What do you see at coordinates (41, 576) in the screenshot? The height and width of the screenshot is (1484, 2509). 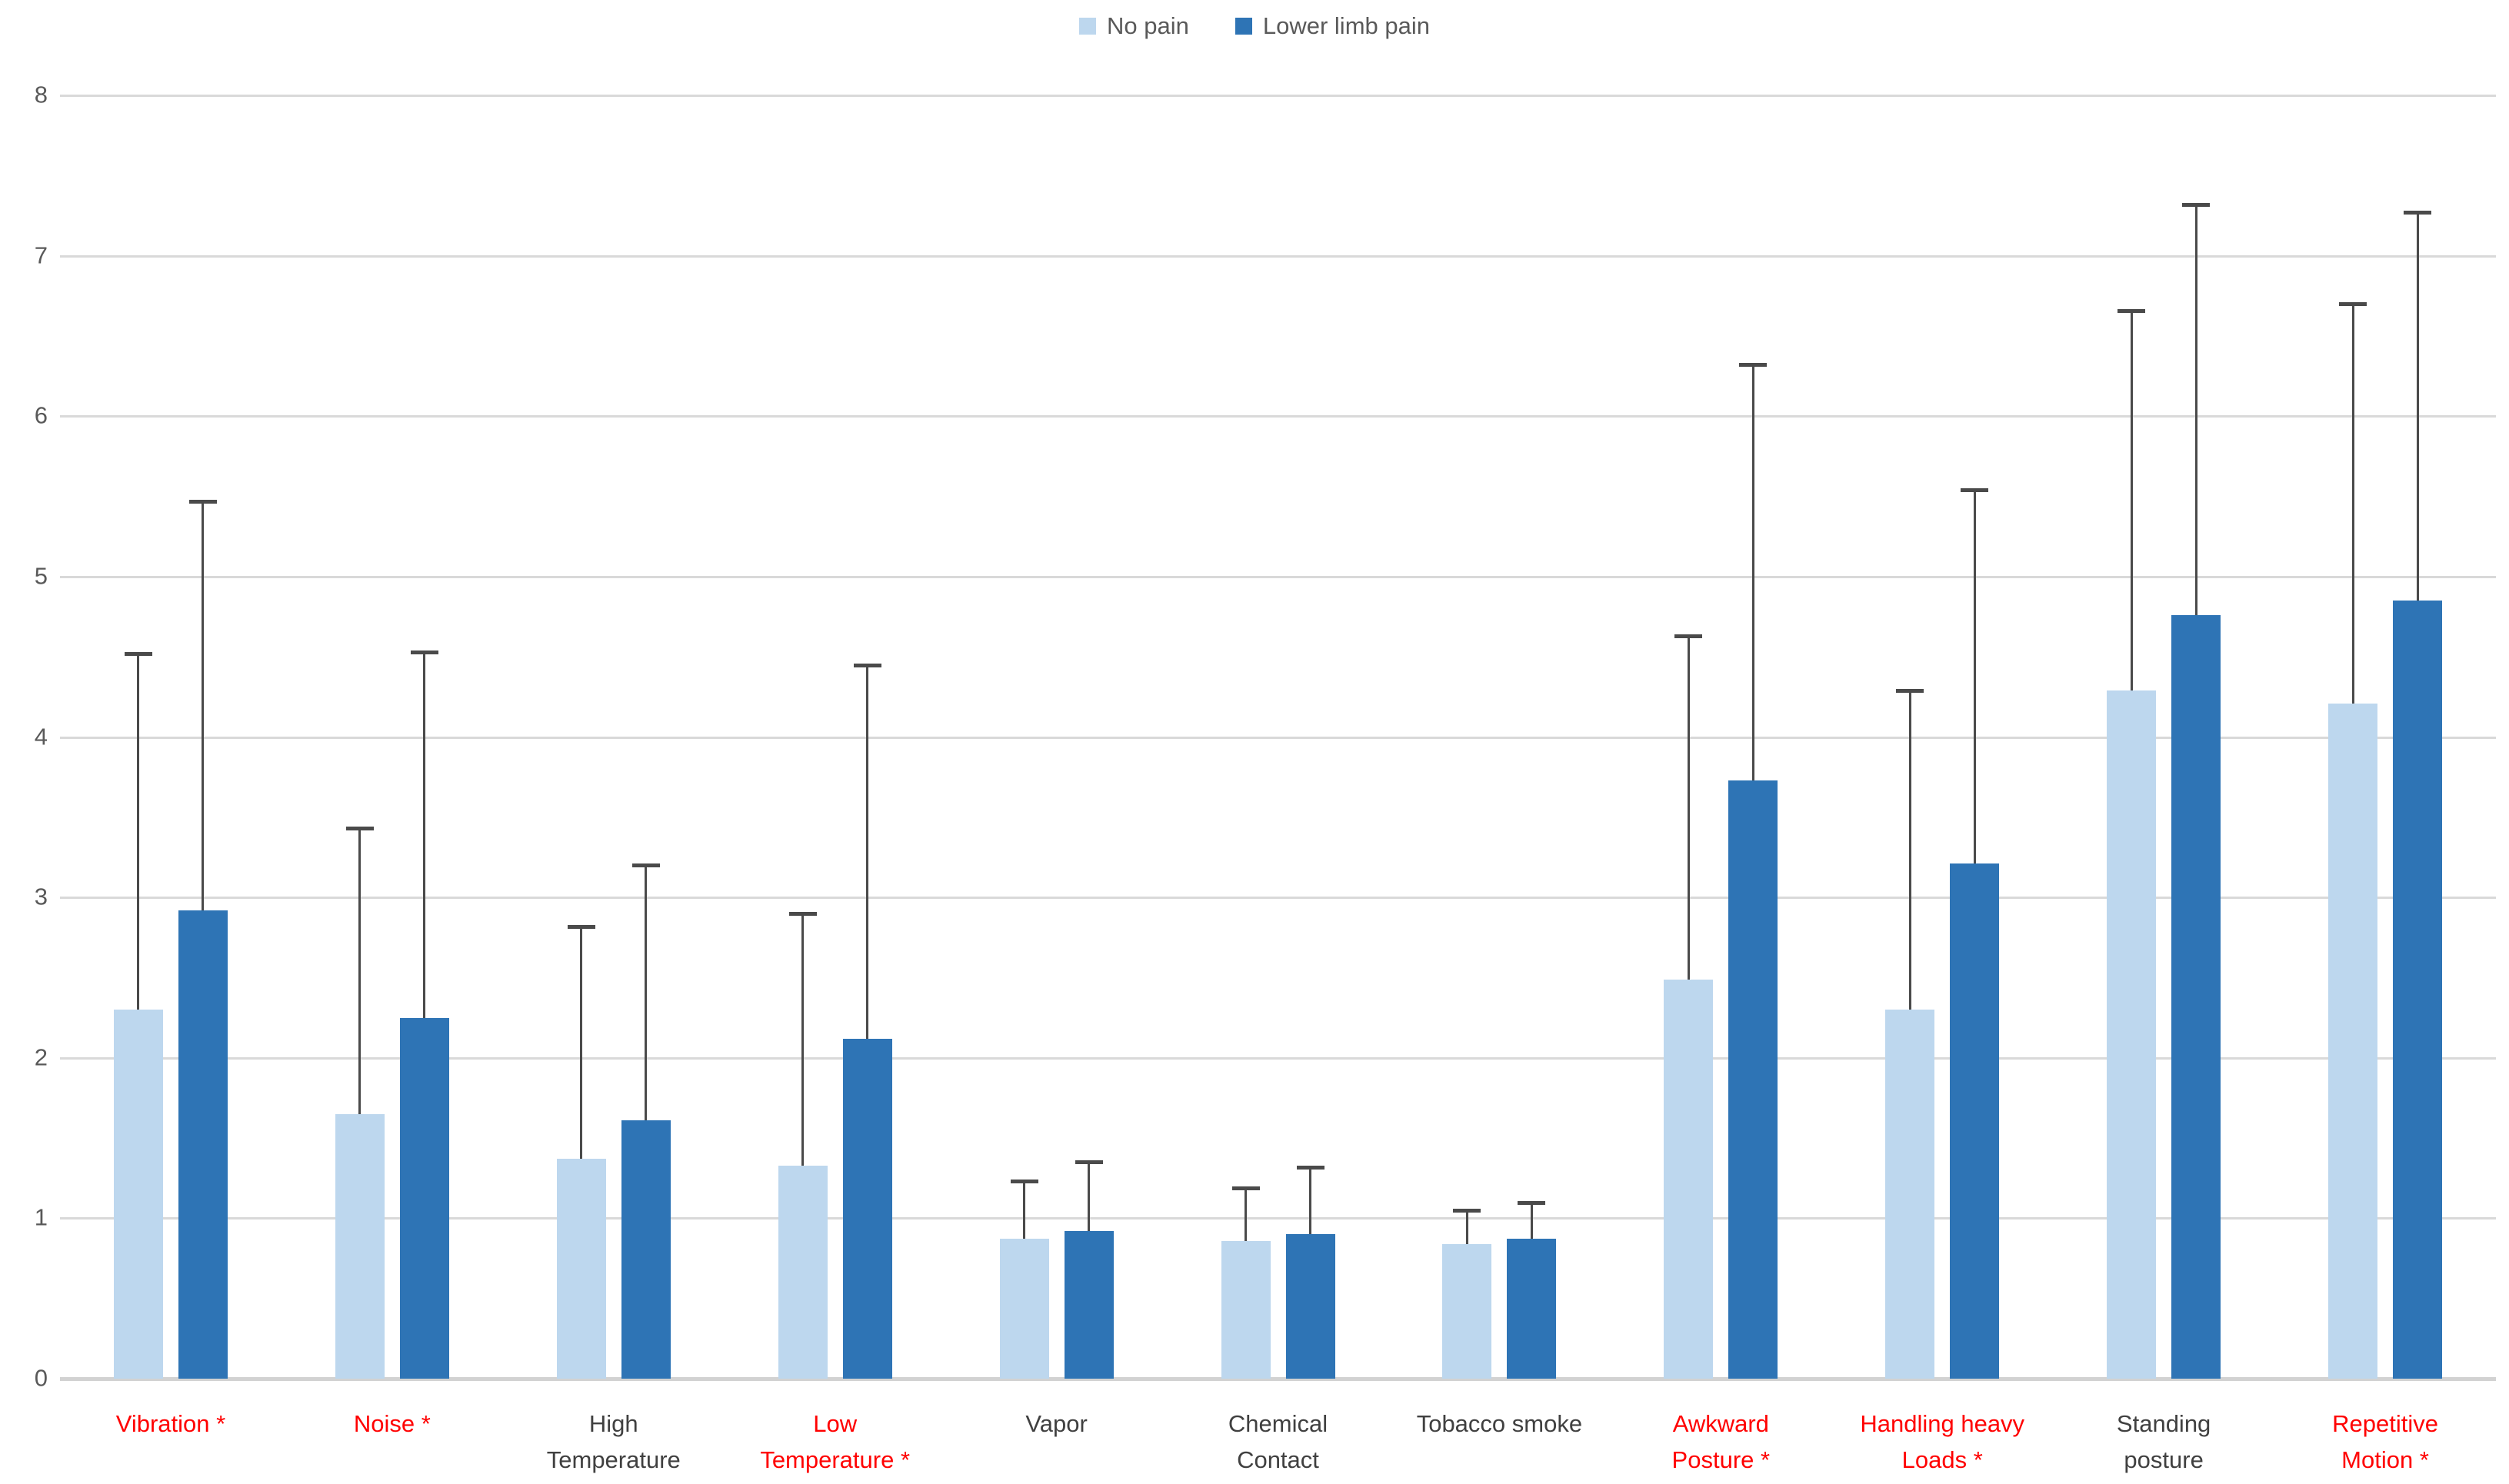 I see `y-axis-tick-label: 5` at bounding box center [41, 576].